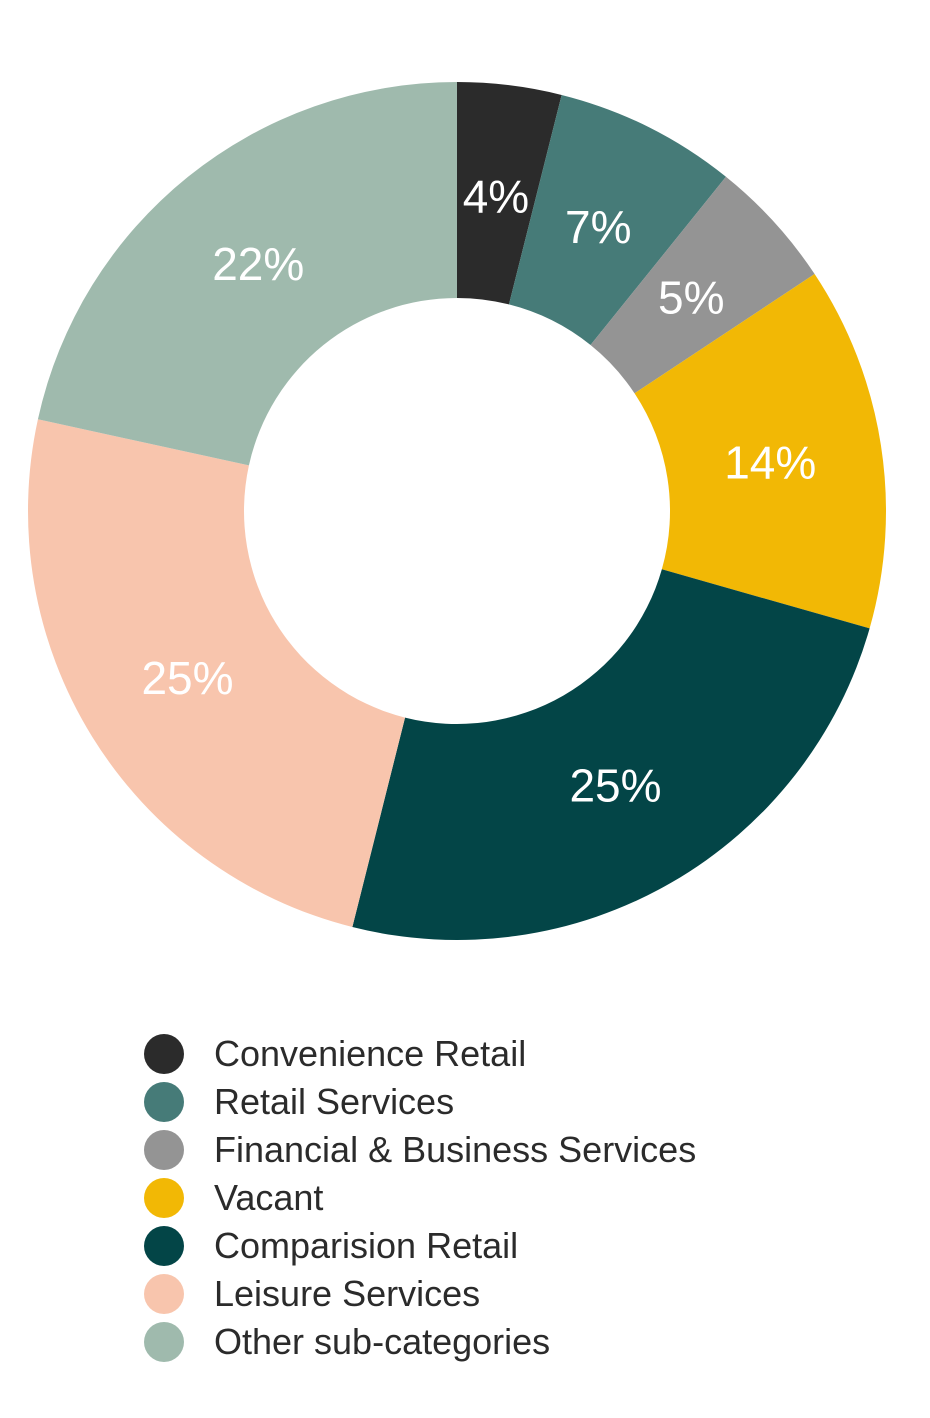 This screenshot has width=930, height=1418. What do you see at coordinates (258, 264) in the screenshot?
I see `slice-label-other-sub-categories: 22%` at bounding box center [258, 264].